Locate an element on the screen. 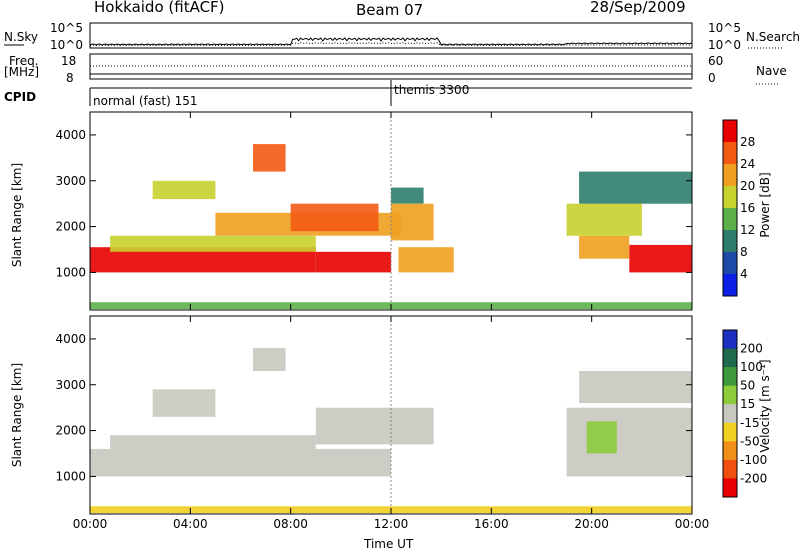 Image resolution: width=800 pixels, height=554 pixels. velocity-ytick-3: 4000 is located at coordinates (70, 339).